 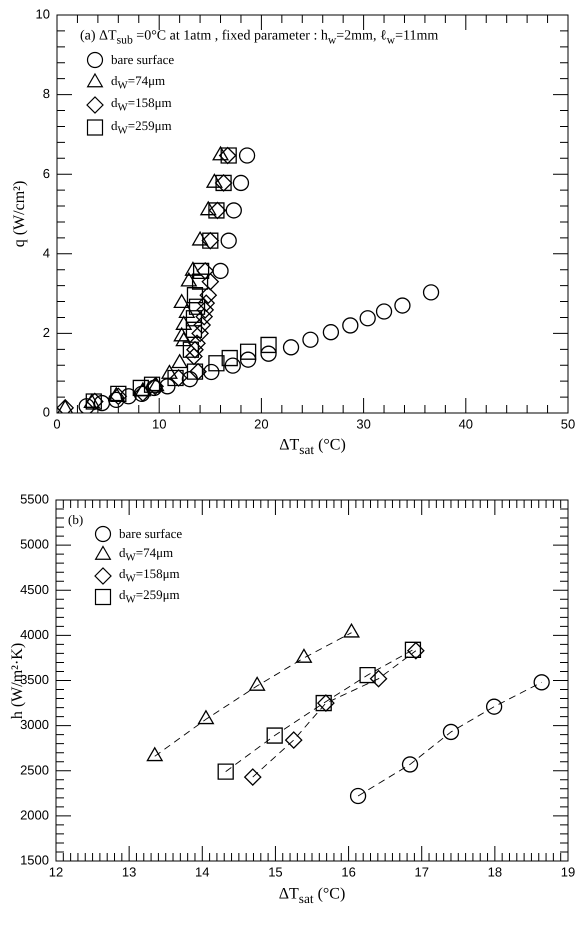 I want to click on y-tick-label: 8, so click(x=46, y=94).